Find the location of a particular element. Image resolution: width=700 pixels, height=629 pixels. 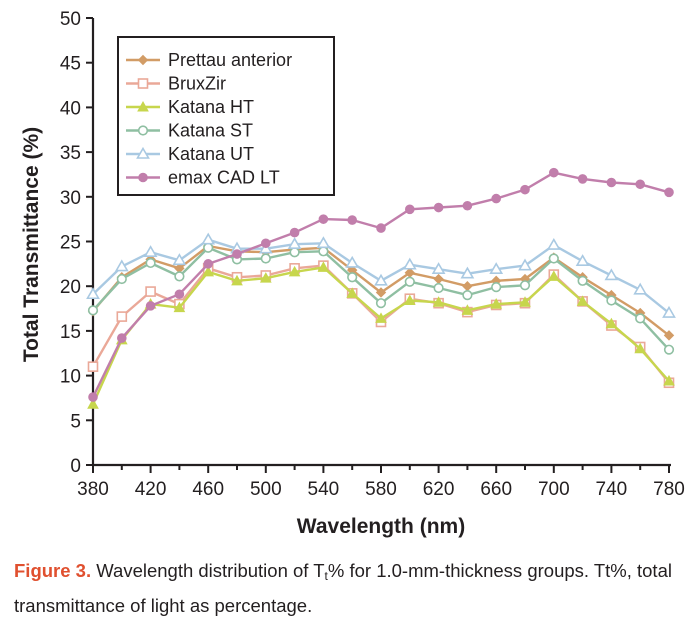

y-tick-label: 20 is located at coordinates (70, 287).